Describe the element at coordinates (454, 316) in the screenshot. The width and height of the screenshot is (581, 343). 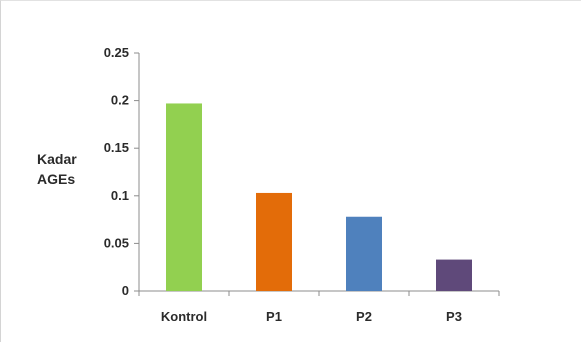
I see `x-tick-label: P3` at that location.